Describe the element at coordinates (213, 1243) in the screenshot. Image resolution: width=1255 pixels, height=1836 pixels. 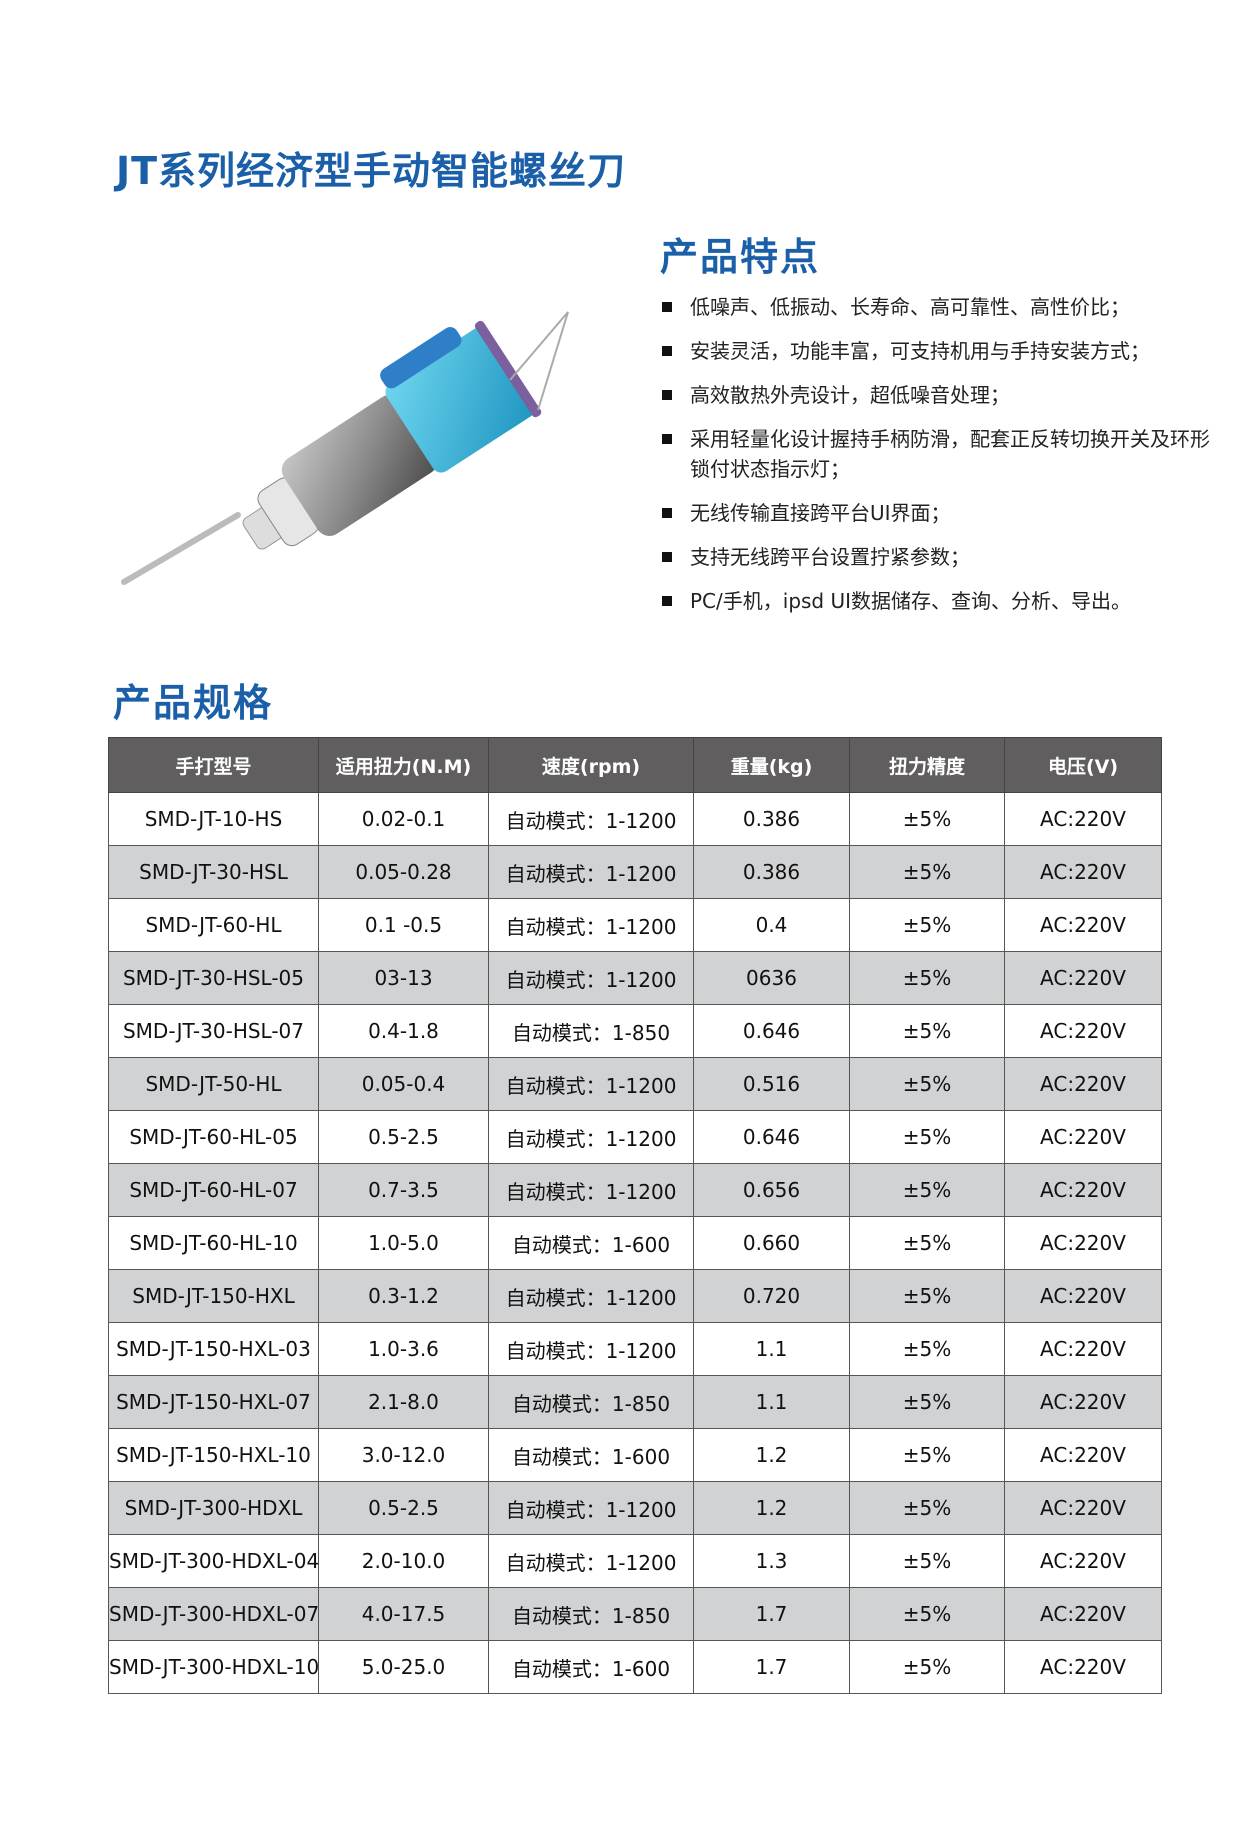
I see `table-cell: SMD-JT-60-HL-10` at that location.